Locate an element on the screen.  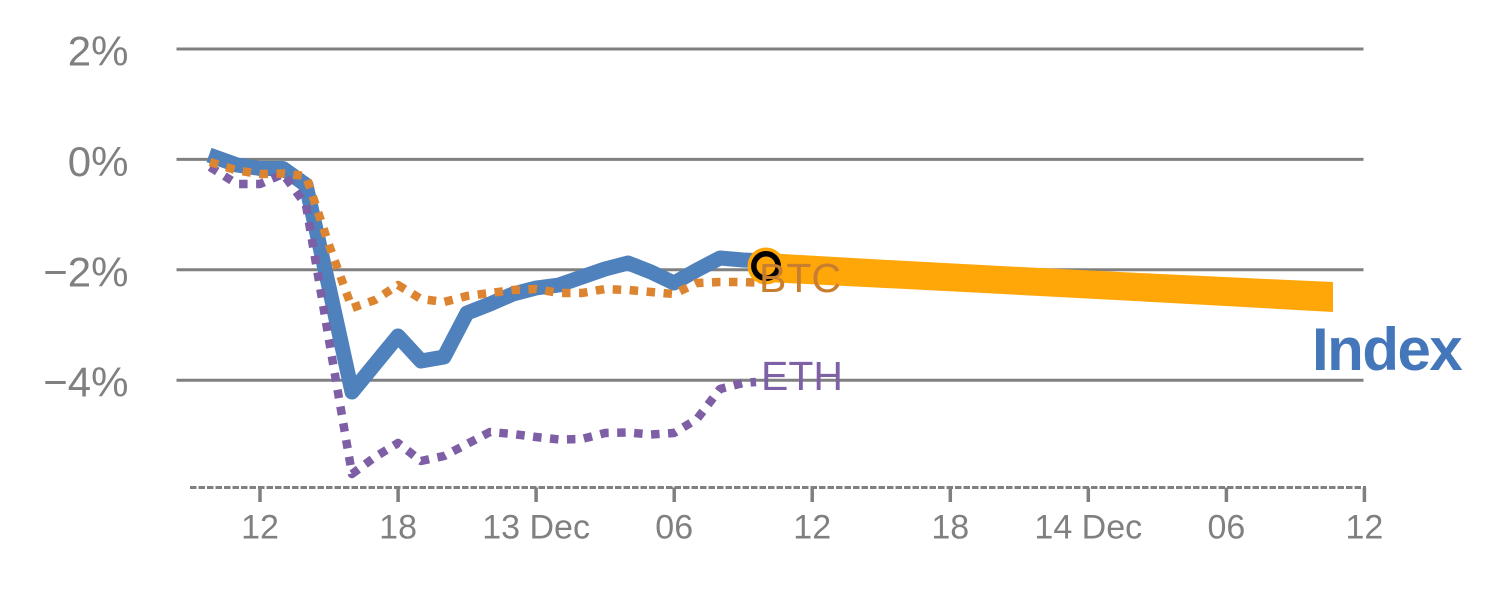
svg-text: 0% is located at coordinates (98, 161).